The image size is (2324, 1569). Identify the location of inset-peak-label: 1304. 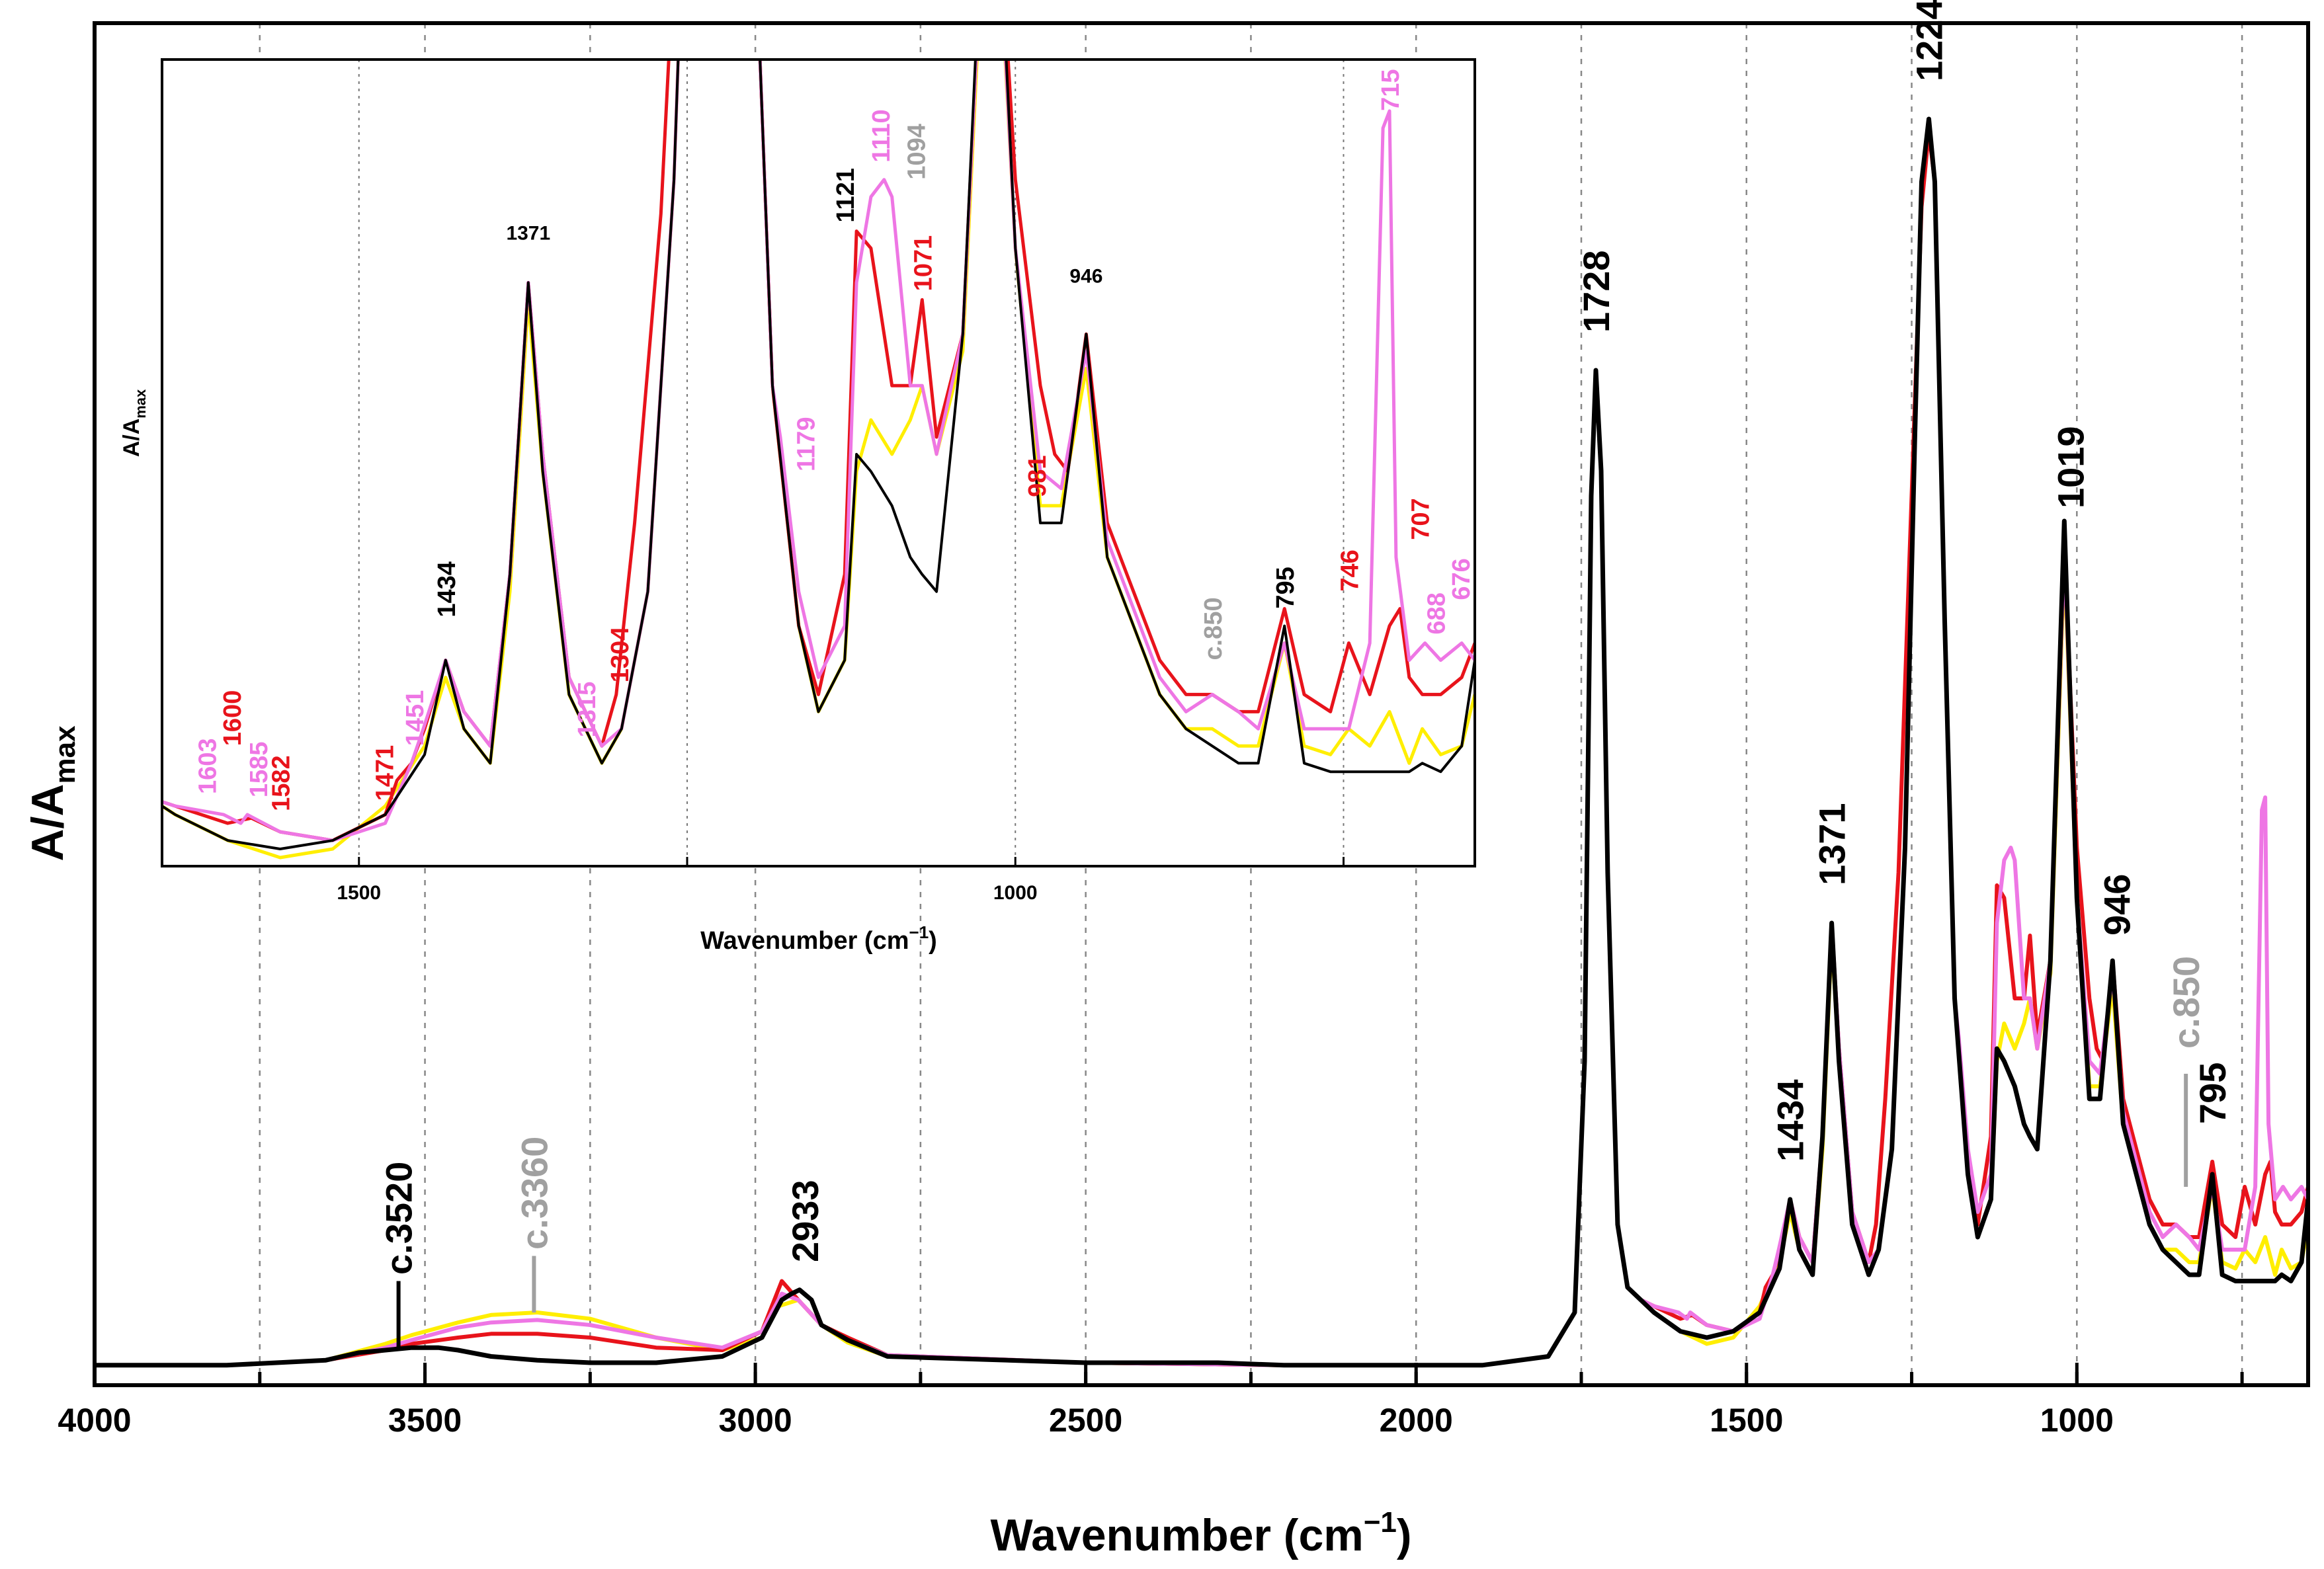
(620, 655).